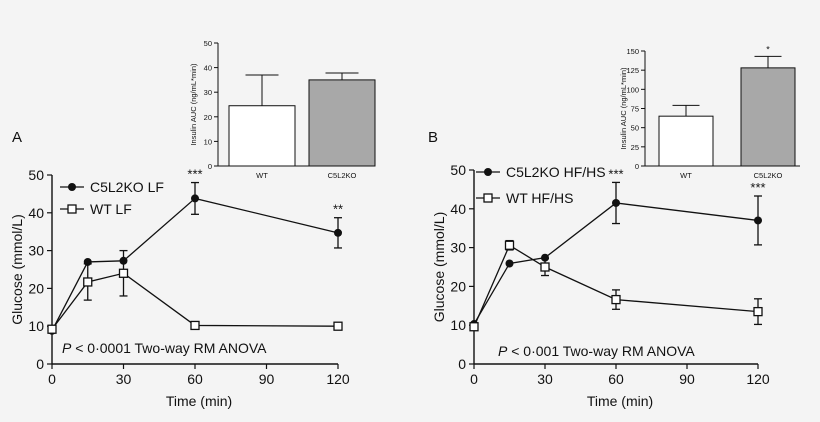  I want to click on stat-rest: < 0·0001 Two-way RM ANOVA, so click(169, 348).